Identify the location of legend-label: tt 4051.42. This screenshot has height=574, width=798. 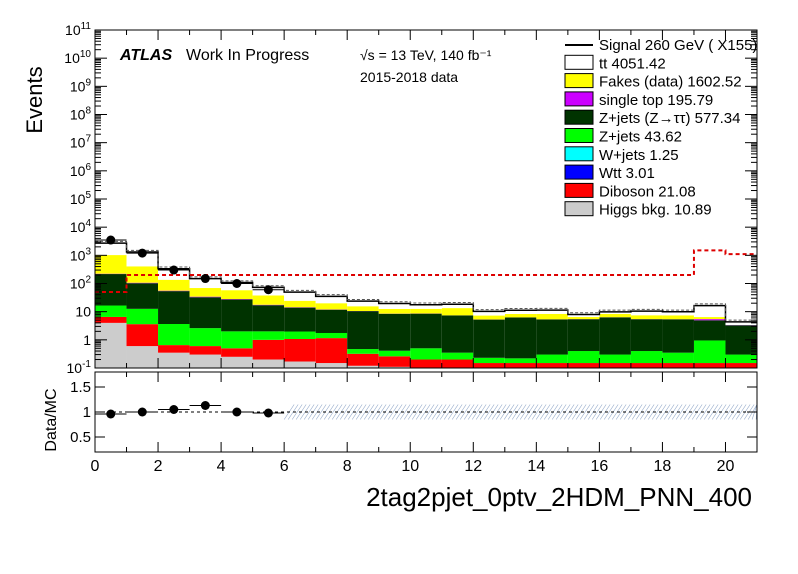
(632, 63).